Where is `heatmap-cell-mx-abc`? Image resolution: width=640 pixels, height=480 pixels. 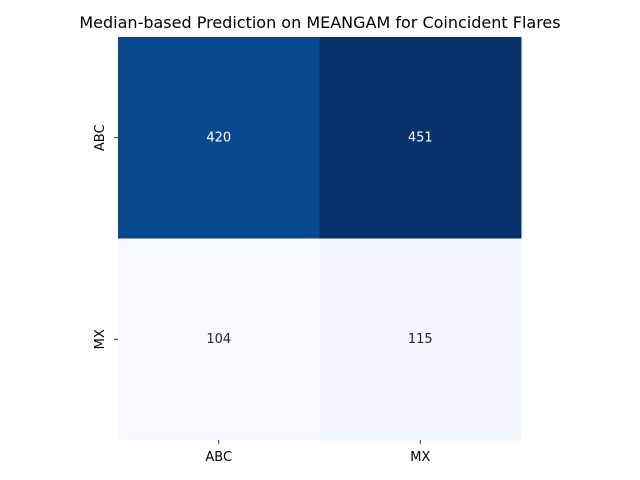
heatmap-cell-mx-abc is located at coordinates (219, 339).